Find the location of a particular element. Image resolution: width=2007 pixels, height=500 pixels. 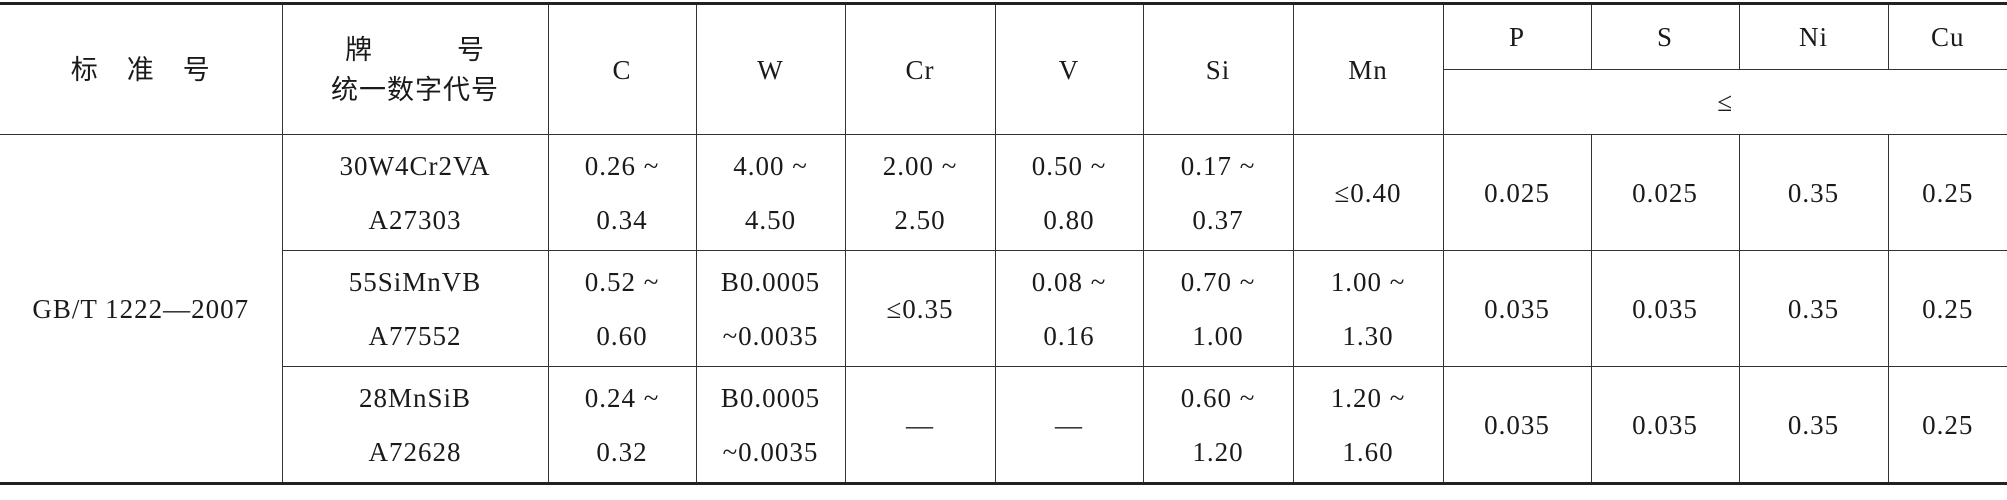

cell-line: 0.52 ~ is located at coordinates (622, 282).